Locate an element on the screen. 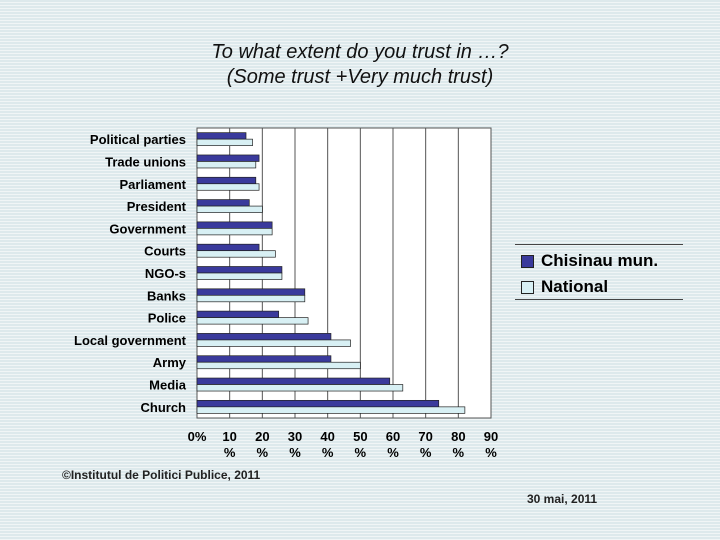 Image resolution: width=720 pixels, height=540 pixels. x-tick-label: 90% is located at coordinates (491, 444).